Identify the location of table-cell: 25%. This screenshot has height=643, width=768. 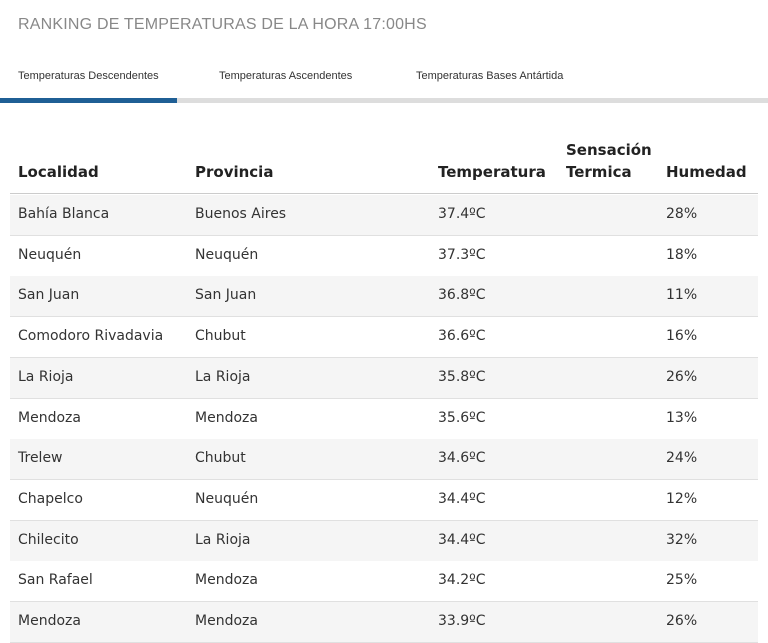
(682, 580).